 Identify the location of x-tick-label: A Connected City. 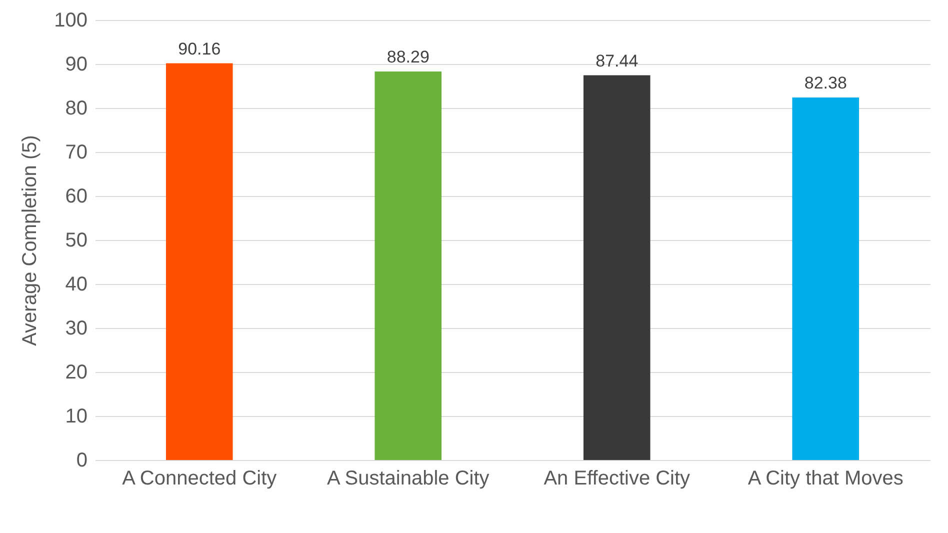
(199, 479).